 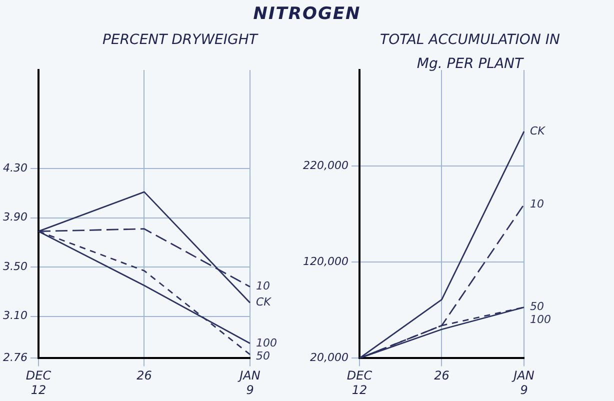 What do you see at coordinates (15, 315) in the screenshot?
I see `y-tick-label: 3.10` at bounding box center [15, 315].